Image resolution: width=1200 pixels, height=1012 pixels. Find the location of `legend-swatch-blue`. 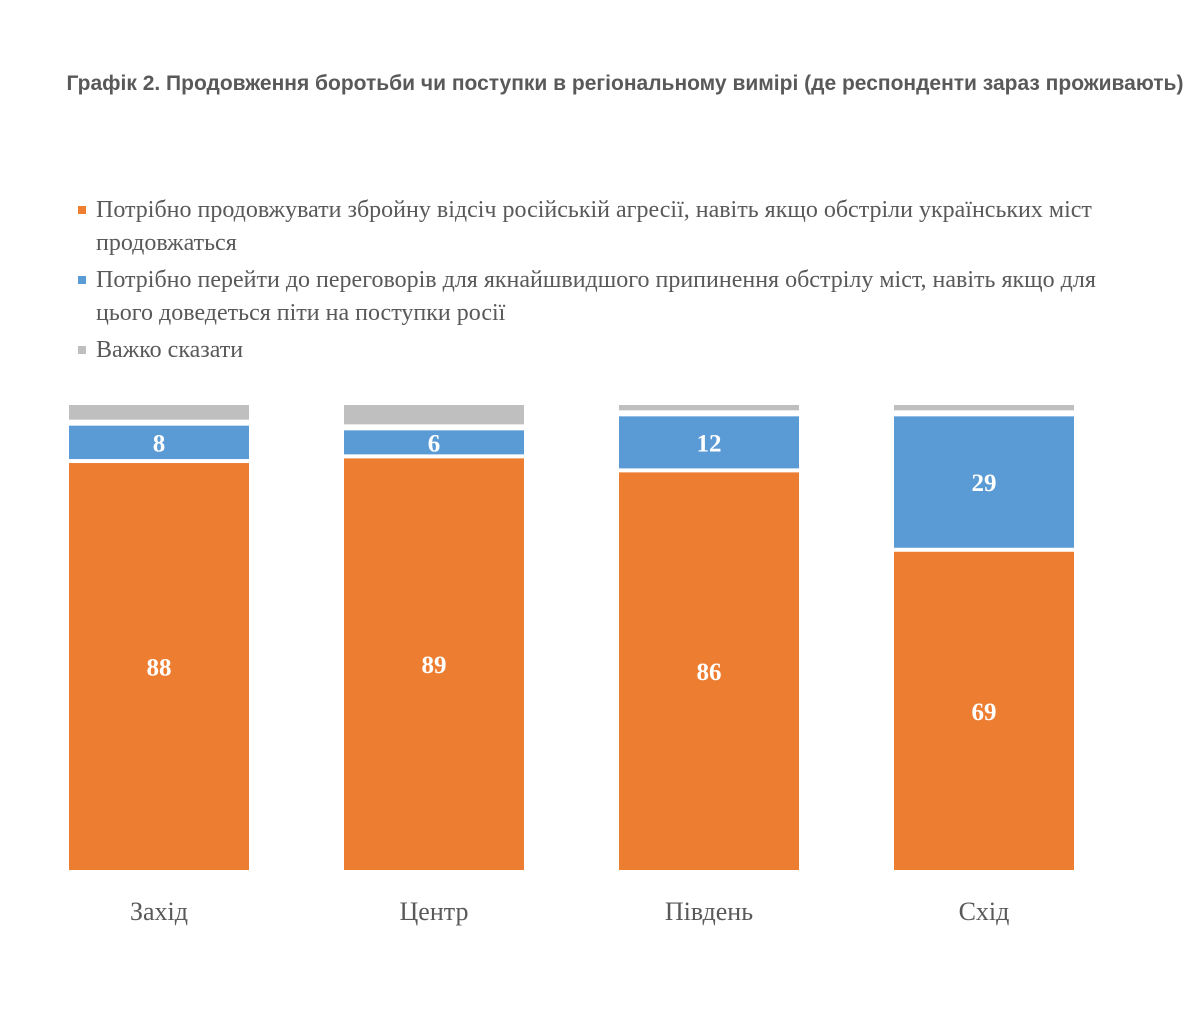

legend-swatch-blue is located at coordinates (82, 280).